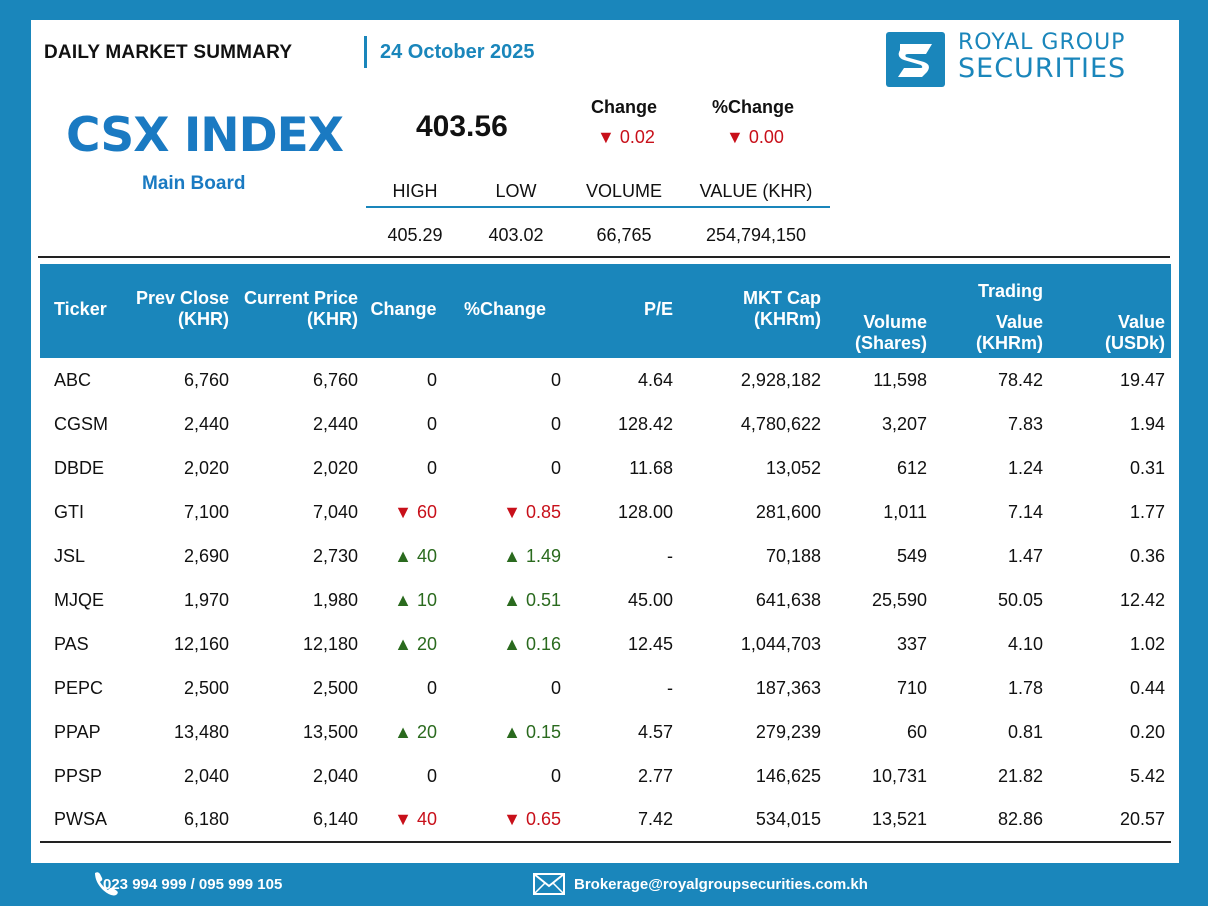 The height and width of the screenshot is (906, 1208). I want to click on col-value-khr: Trading Value (KHRm), so click(991, 311).